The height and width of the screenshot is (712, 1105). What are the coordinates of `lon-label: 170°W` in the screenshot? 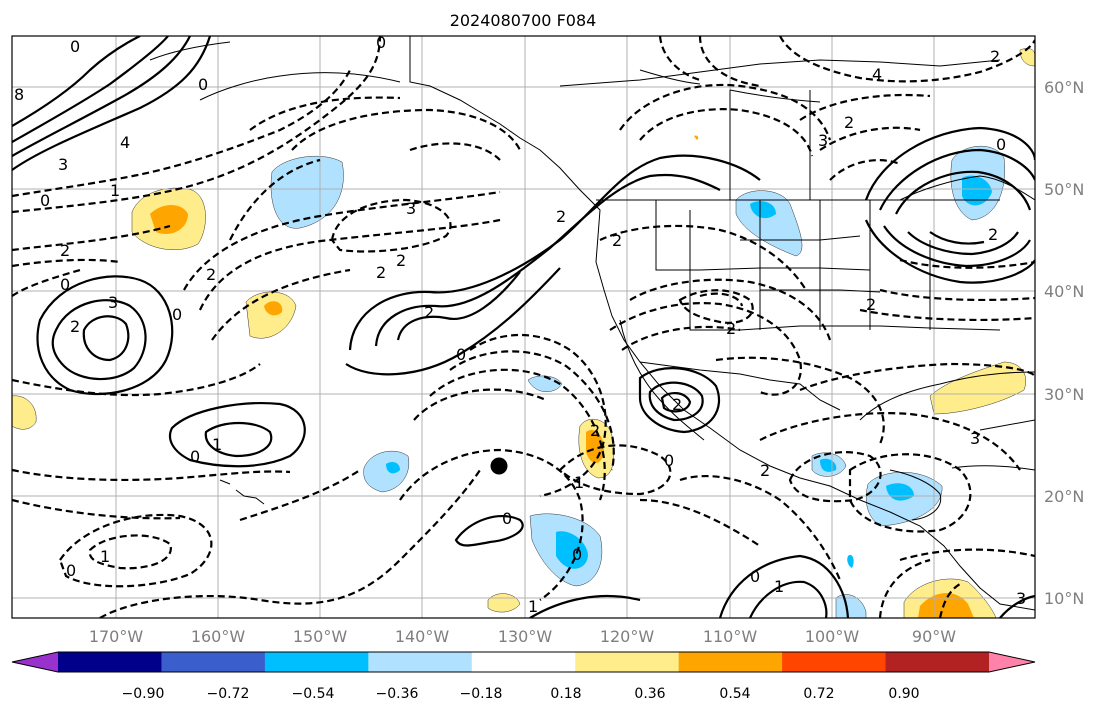 It's located at (116, 636).